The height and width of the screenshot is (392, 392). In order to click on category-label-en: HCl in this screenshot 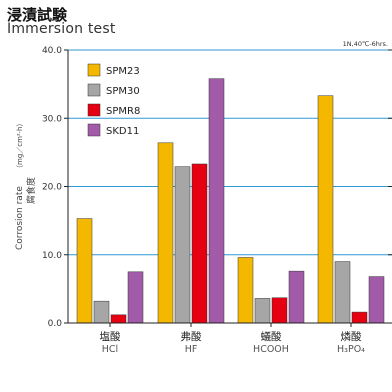, I will do `click(110, 349)`.